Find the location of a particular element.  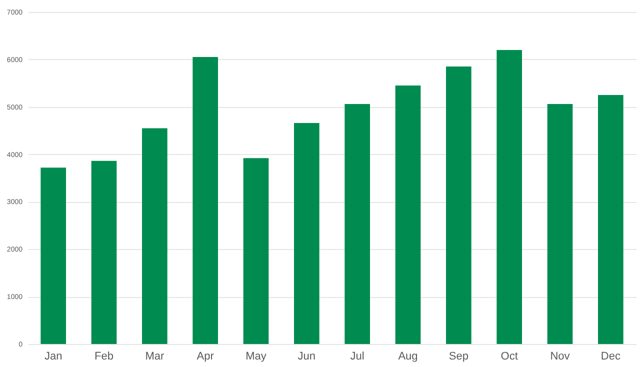

x-tick-label: Apr is located at coordinates (205, 356).